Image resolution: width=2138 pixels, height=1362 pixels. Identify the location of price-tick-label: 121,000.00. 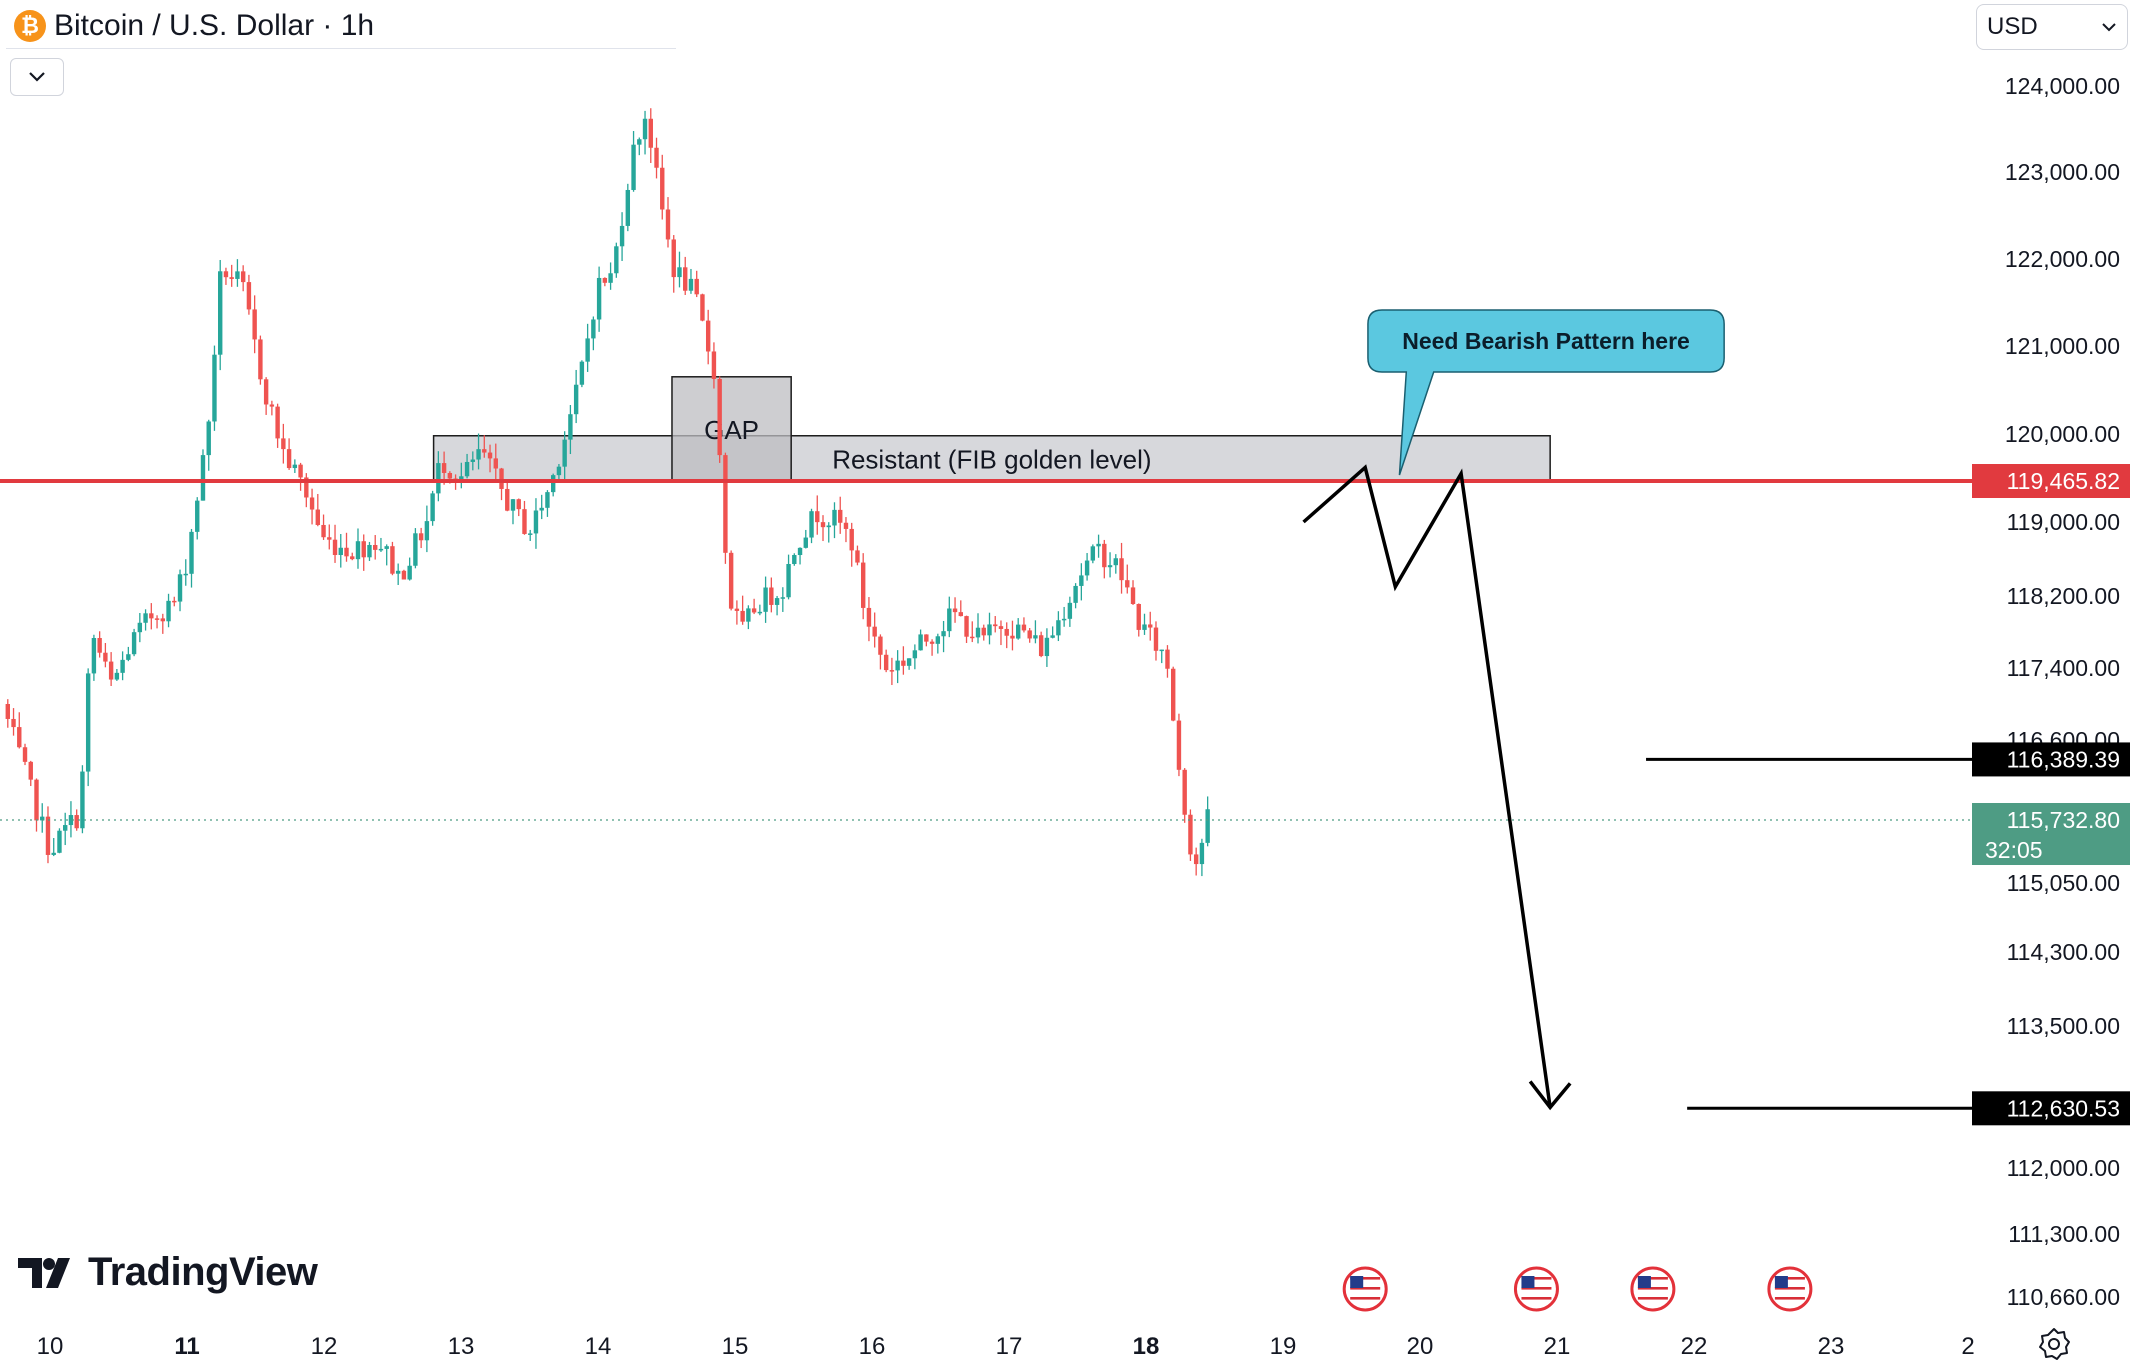
(2062, 346).